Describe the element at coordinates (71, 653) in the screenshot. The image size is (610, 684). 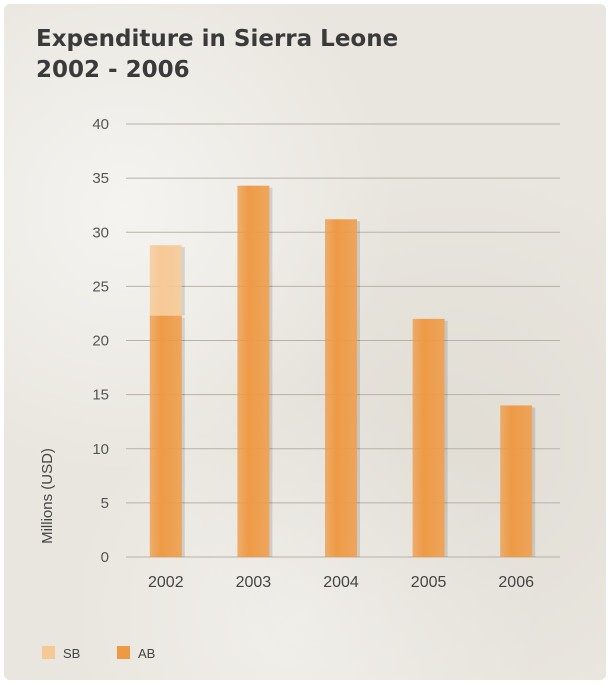
I see `legend-label-sb: SB` at that location.